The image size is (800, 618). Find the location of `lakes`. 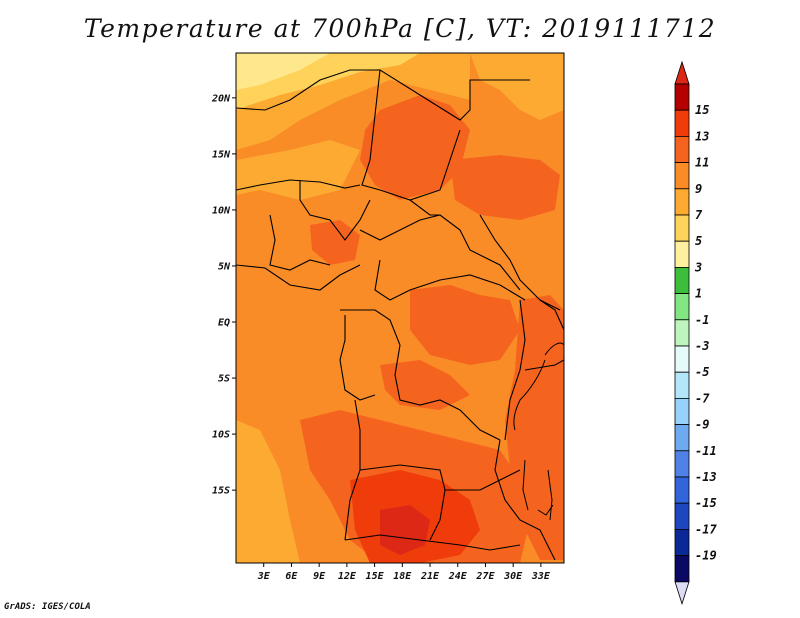

lakes is located at coordinates (538, 431).